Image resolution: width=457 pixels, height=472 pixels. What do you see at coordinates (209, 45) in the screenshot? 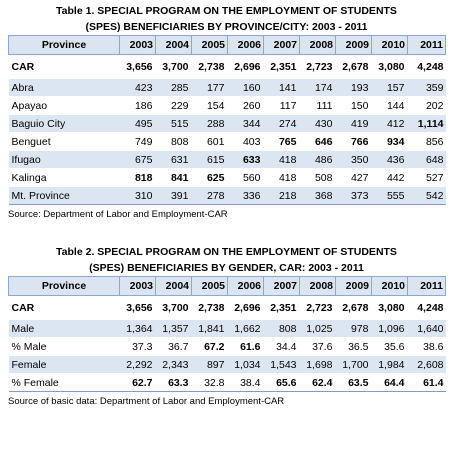
I see `column-header: 2005` at bounding box center [209, 45].